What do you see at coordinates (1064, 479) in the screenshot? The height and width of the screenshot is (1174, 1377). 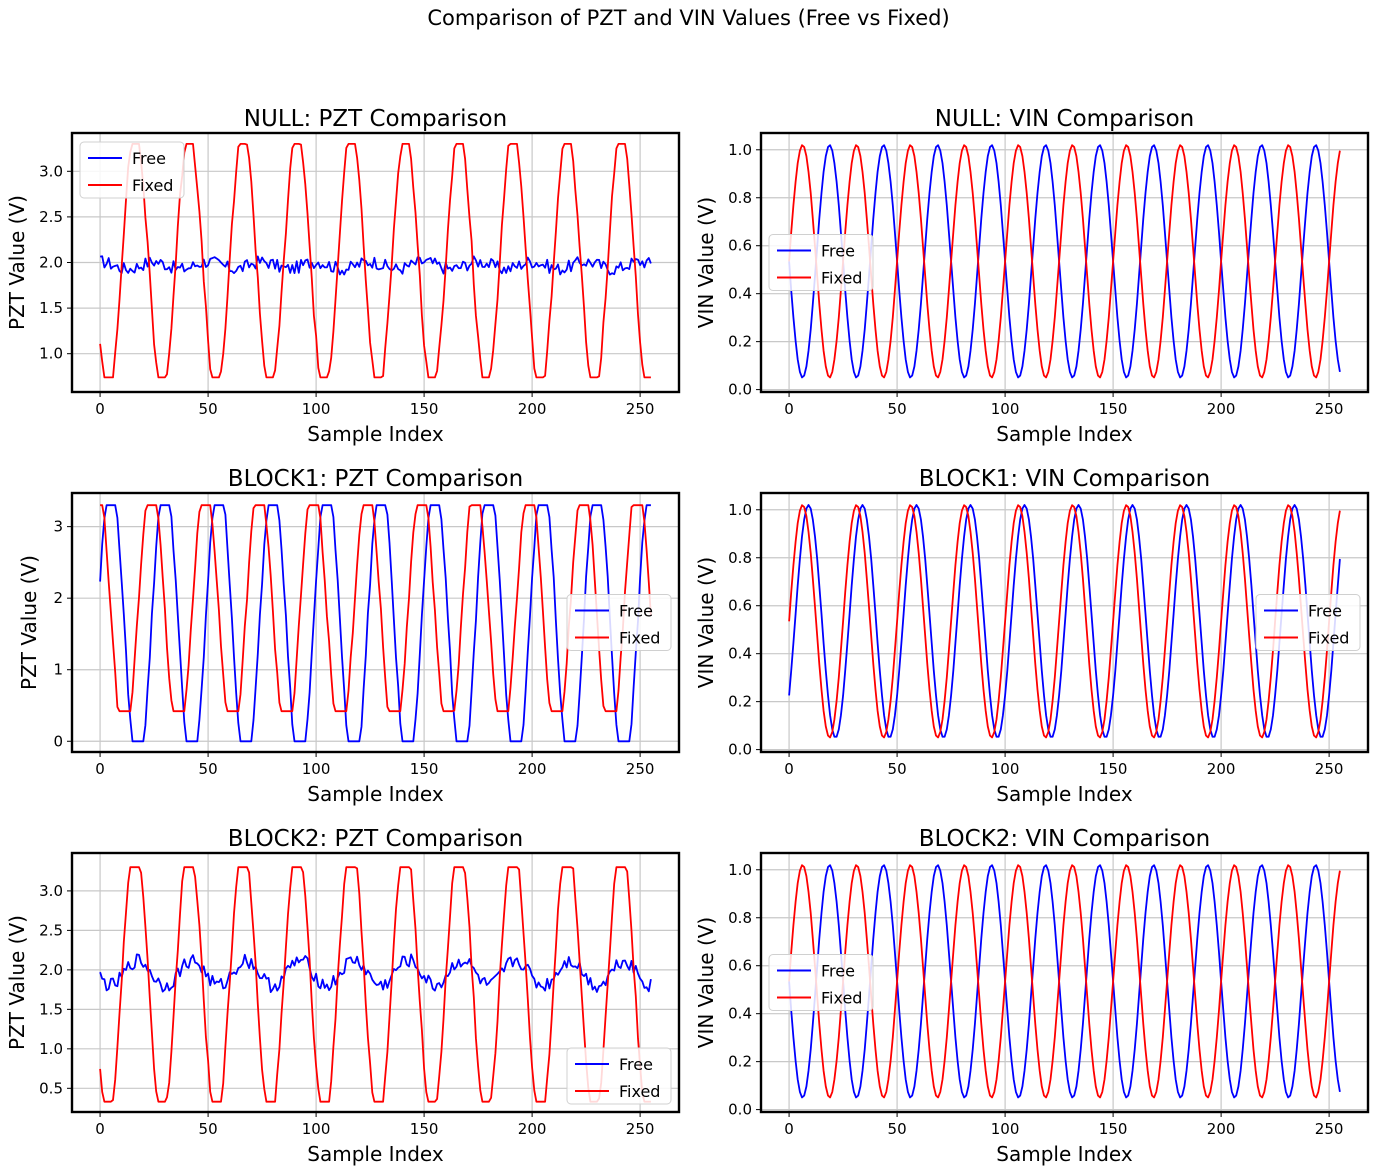 I see `chart-title: BLOCK1: VIN Comparison` at bounding box center [1064, 479].